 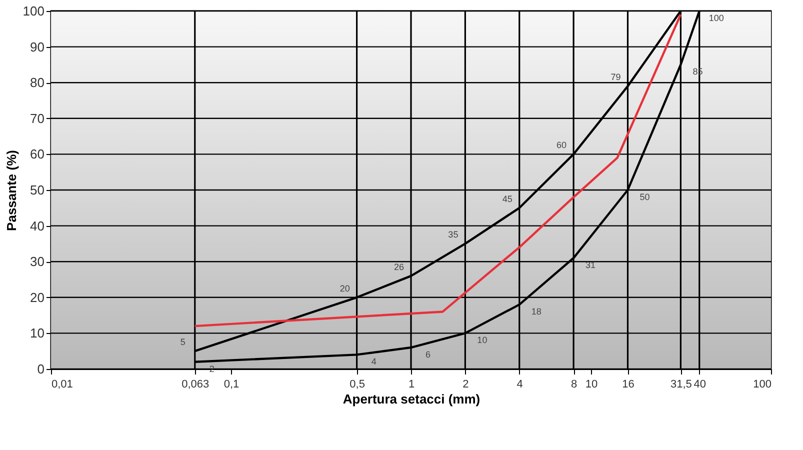 What do you see at coordinates (37, 46) in the screenshot?
I see `y-tick-label: 90` at bounding box center [37, 46].